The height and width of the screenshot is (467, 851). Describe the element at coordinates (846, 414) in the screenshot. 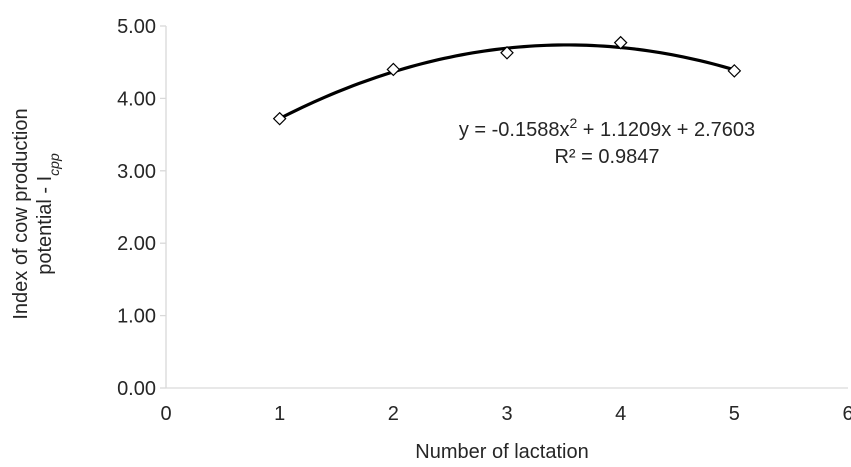

I see `x-tick-label: 6` at that location.